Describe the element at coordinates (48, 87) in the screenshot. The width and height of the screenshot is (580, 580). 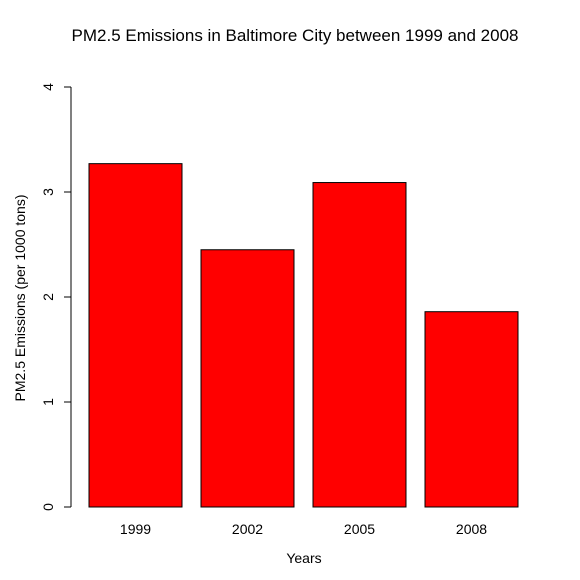
I see `y-tick-label: 4` at that location.